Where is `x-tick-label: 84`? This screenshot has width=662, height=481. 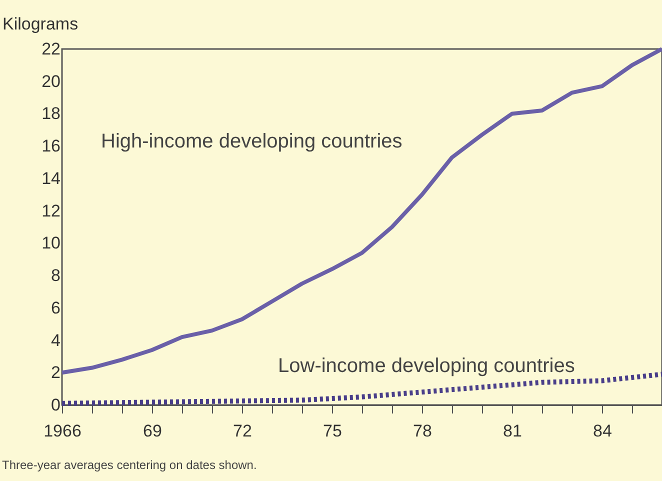
x-tick-label: 84 is located at coordinates (602, 431).